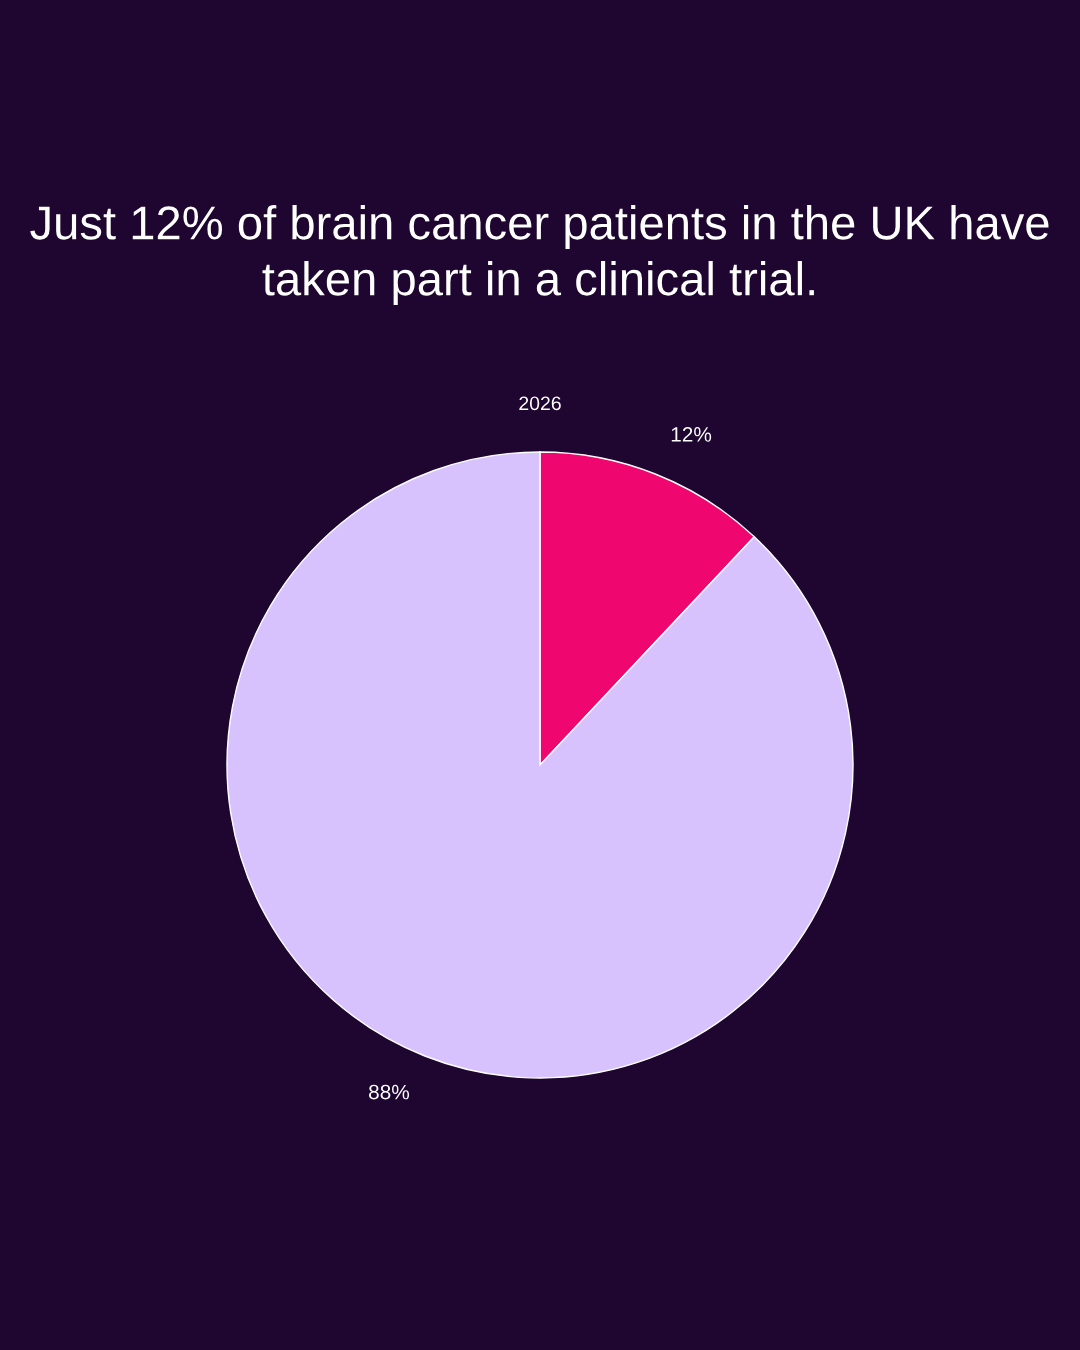  What do you see at coordinates (389, 1092) in the screenshot?
I see `data-label: 88%` at bounding box center [389, 1092].